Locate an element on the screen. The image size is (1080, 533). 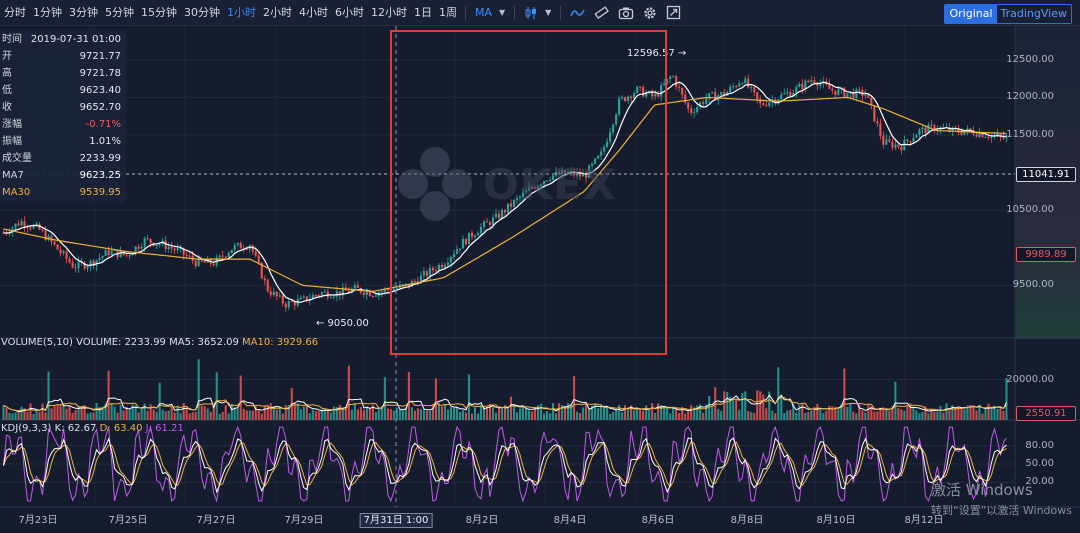
activation-subtitle: 转到“设置”以激活 Windows is located at coordinates (1001, 510).